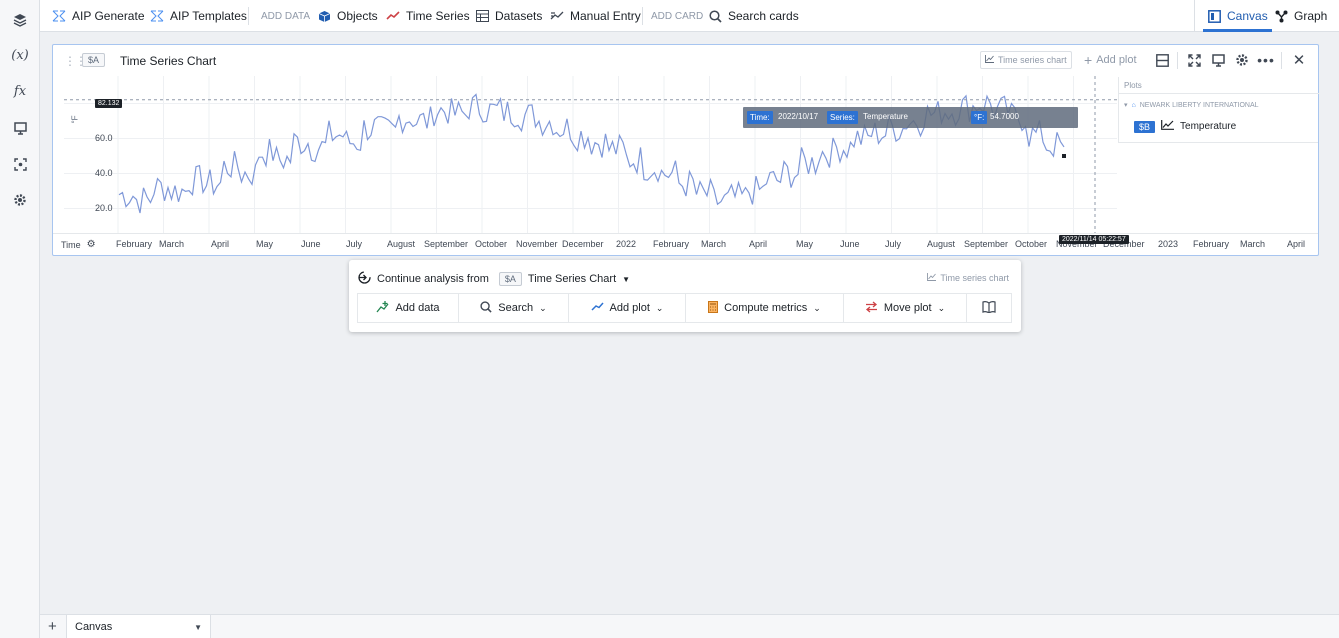 This screenshot has width=1339, height=638. I want to click on canvas-icon, so click(1214, 16).